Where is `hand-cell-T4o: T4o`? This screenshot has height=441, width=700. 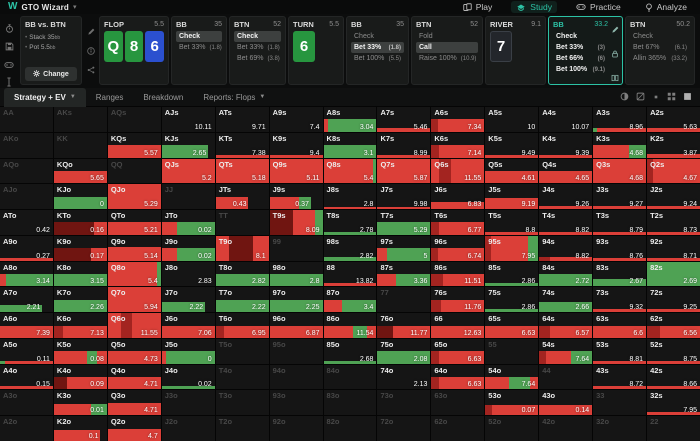
hand-cell-T4o: T4o is located at coordinates (242, 377).